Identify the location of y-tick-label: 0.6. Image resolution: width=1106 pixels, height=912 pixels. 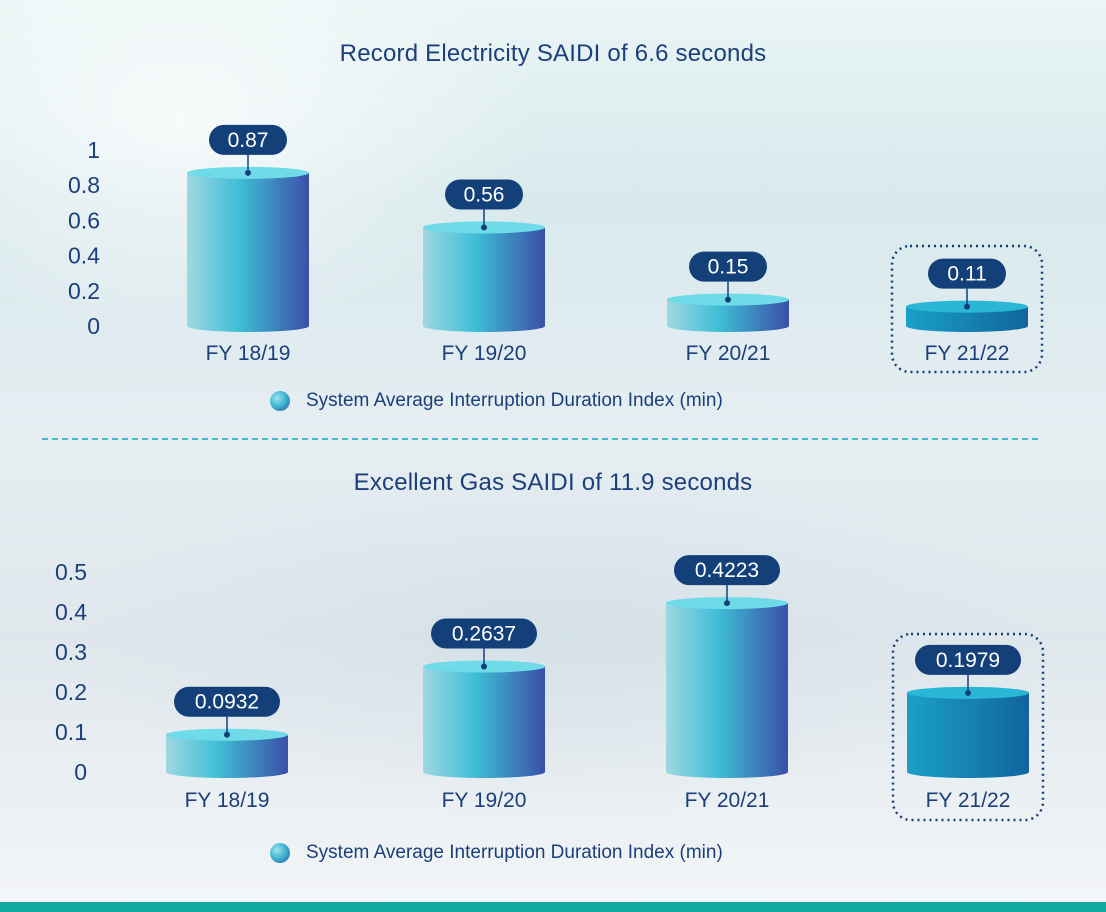
(84, 220).